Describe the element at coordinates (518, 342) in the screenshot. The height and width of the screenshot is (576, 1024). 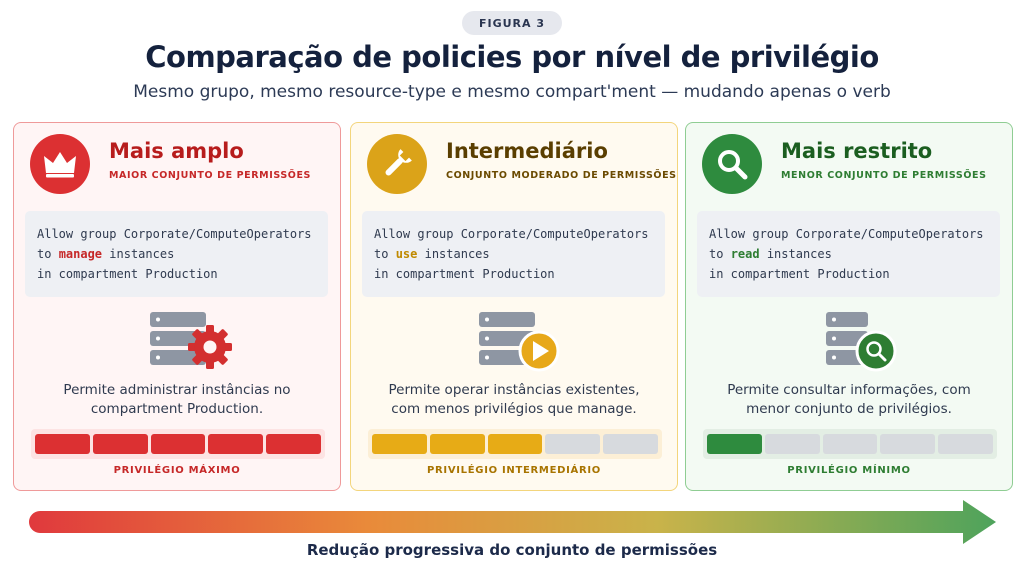
I see `server-play-icon` at that location.